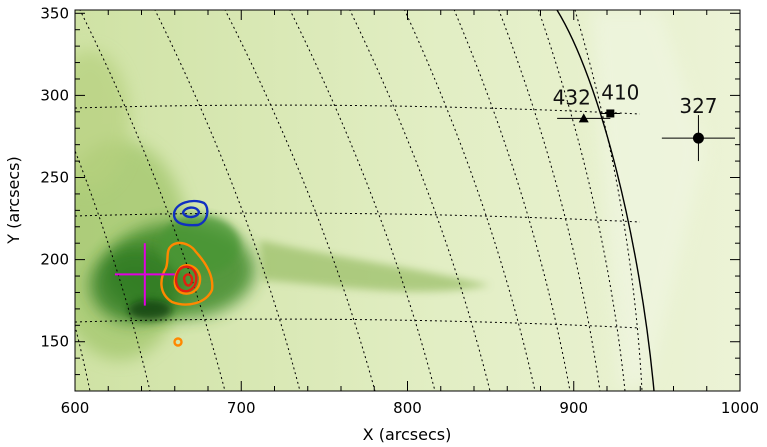 This screenshot has width=767, height=447. I want to click on contour-orange-outer, so click(187, 273).